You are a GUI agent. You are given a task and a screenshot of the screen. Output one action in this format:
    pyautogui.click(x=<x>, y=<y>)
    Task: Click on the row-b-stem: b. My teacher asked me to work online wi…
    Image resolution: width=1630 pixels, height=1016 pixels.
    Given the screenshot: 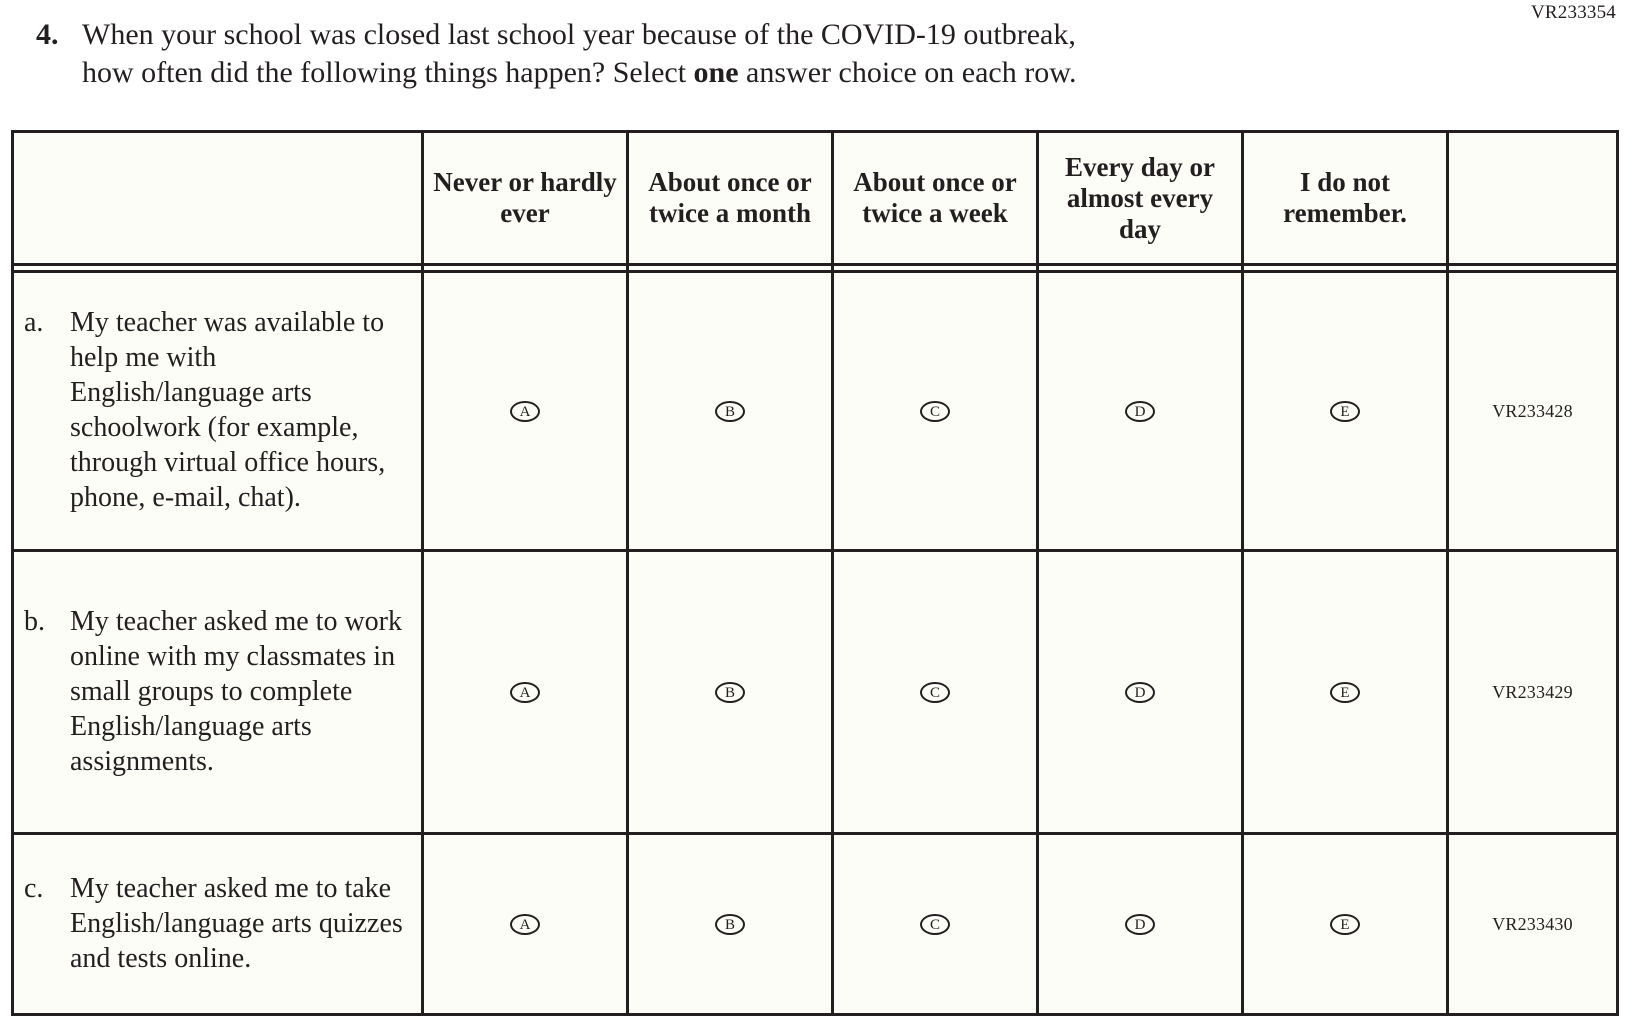 What is the action you would take?
    pyautogui.click(x=217, y=692)
    